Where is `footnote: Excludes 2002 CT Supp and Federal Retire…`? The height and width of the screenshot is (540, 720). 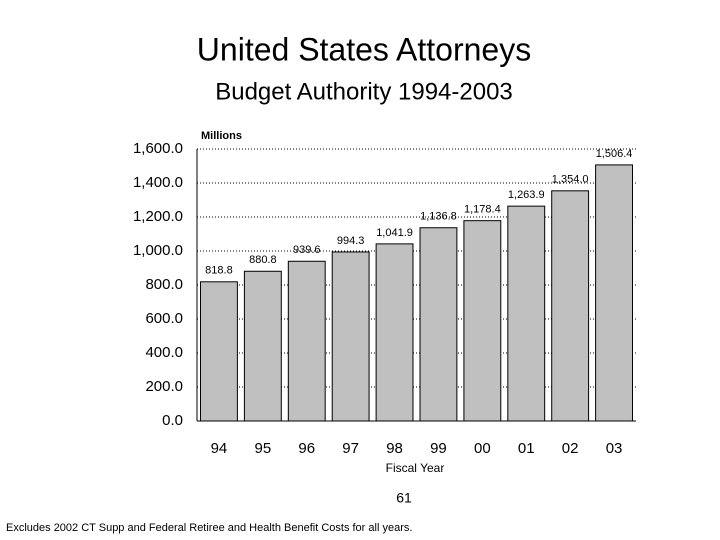
footnote: Excludes 2002 CT Supp and Federal Retire… is located at coordinates (209, 528).